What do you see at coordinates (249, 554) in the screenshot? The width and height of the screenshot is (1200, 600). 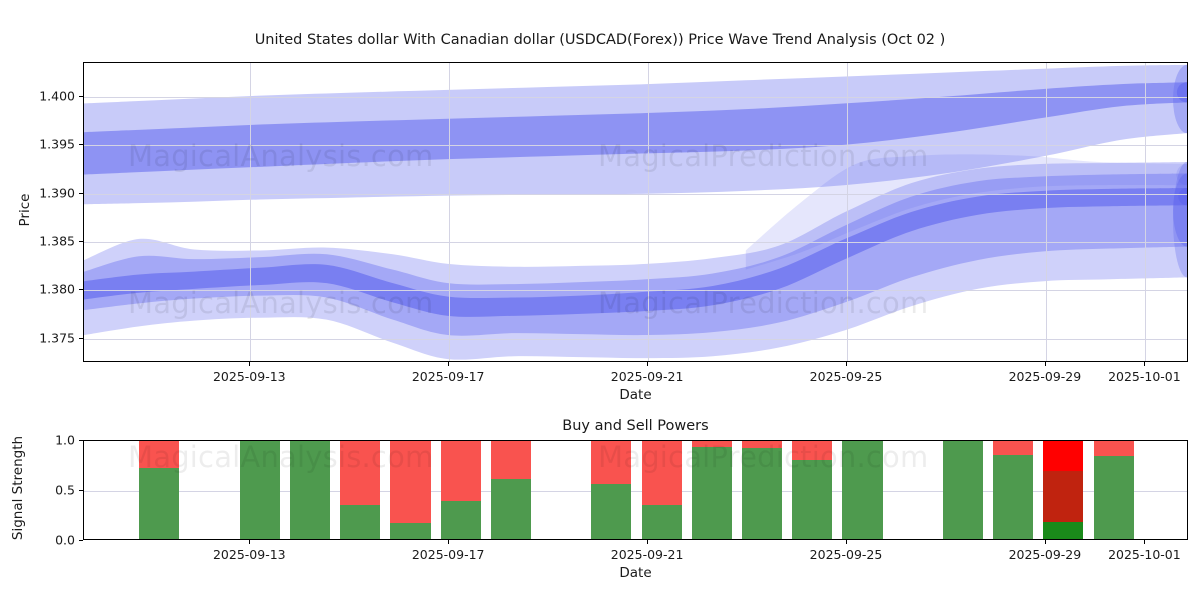 I see `signal-x-tick-label: 2025-09-13` at bounding box center [249, 554].